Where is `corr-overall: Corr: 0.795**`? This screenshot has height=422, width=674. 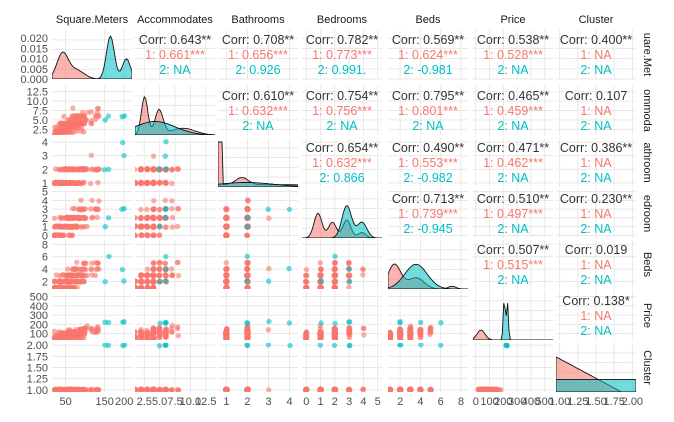
corr-overall: Corr: 0.795** is located at coordinates (428, 96).